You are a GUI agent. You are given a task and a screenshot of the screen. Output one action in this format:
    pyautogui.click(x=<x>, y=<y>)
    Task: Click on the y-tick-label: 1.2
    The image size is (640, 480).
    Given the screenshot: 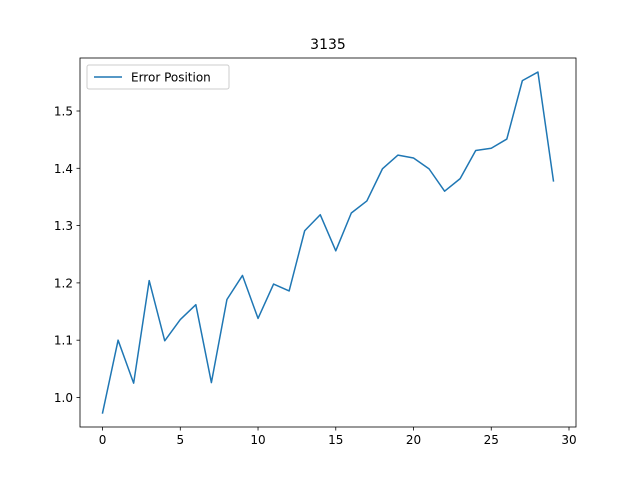 What is the action you would take?
    pyautogui.click(x=63, y=283)
    